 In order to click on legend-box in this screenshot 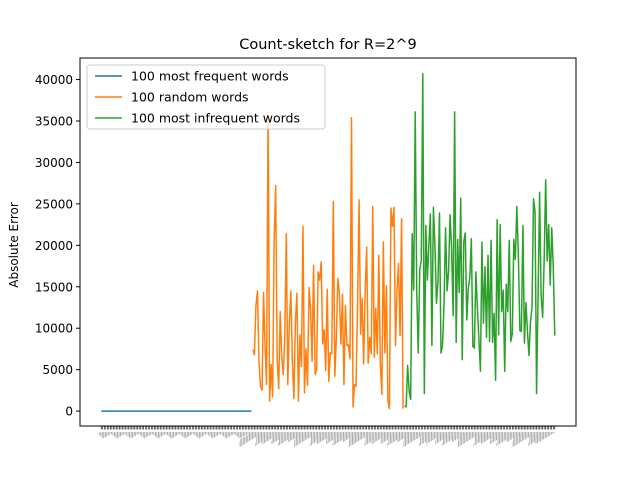, I will do `click(206, 97)`.